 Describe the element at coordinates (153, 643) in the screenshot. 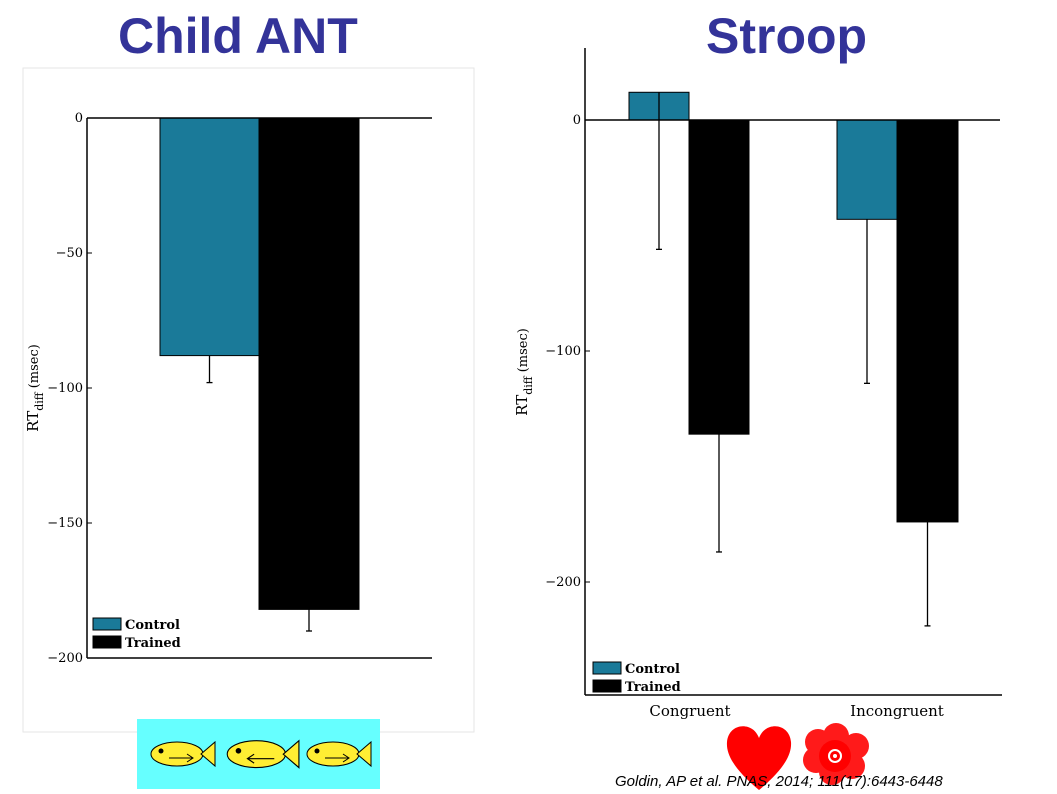

I see `ant-legend-label: Trained` at that location.